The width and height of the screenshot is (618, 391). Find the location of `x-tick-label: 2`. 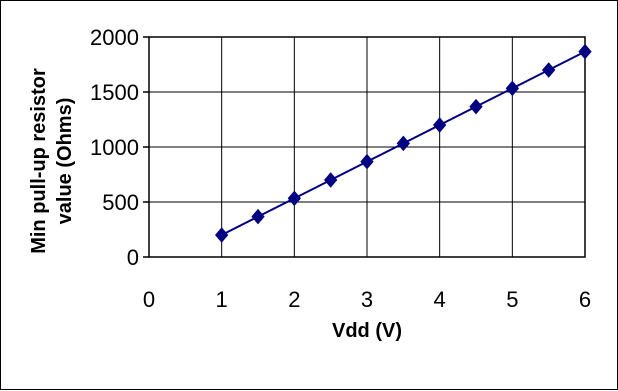

x-tick-label: 2 is located at coordinates (294, 299).